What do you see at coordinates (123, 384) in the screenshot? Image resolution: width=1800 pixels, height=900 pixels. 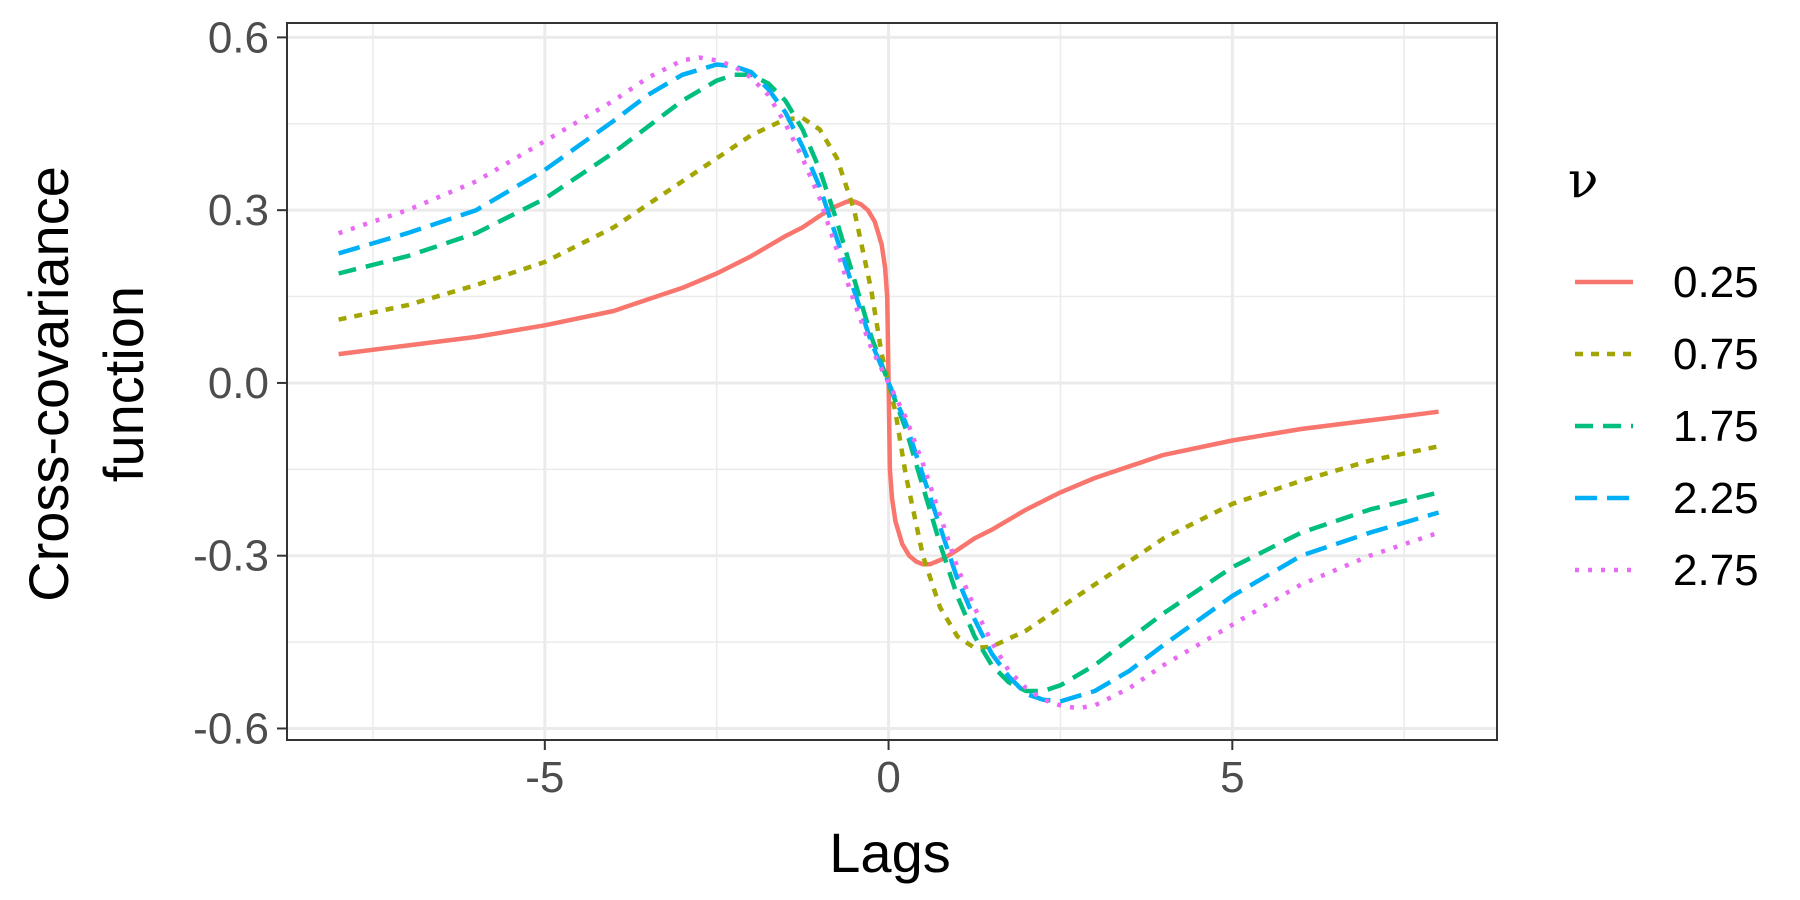 I see `y-axis-title-line-2: function` at bounding box center [123, 384].